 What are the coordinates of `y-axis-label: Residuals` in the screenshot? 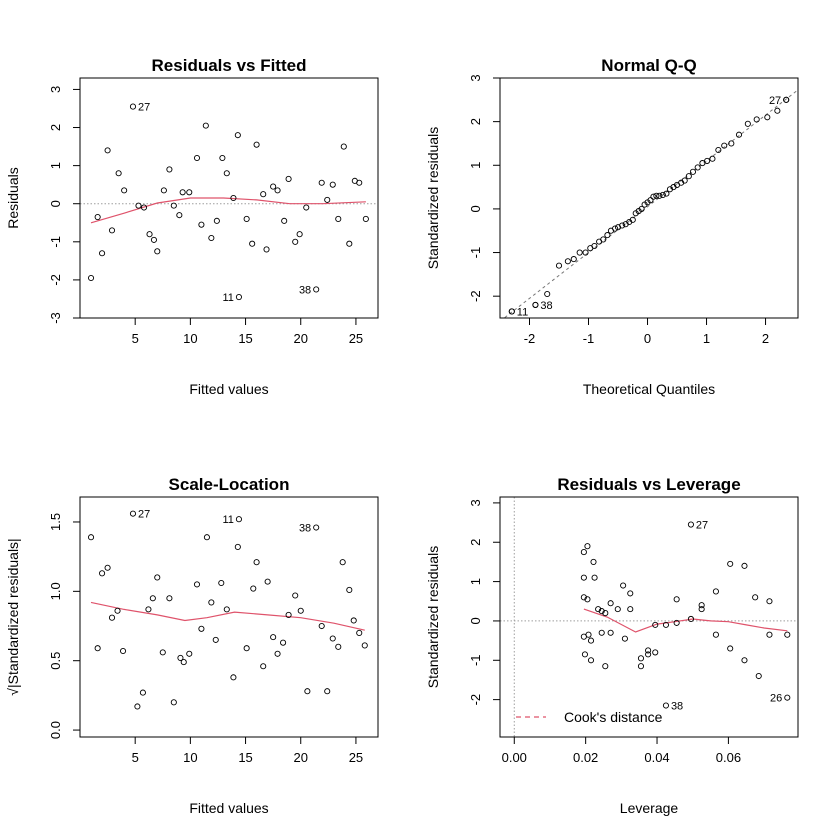 It's located at (13, 197).